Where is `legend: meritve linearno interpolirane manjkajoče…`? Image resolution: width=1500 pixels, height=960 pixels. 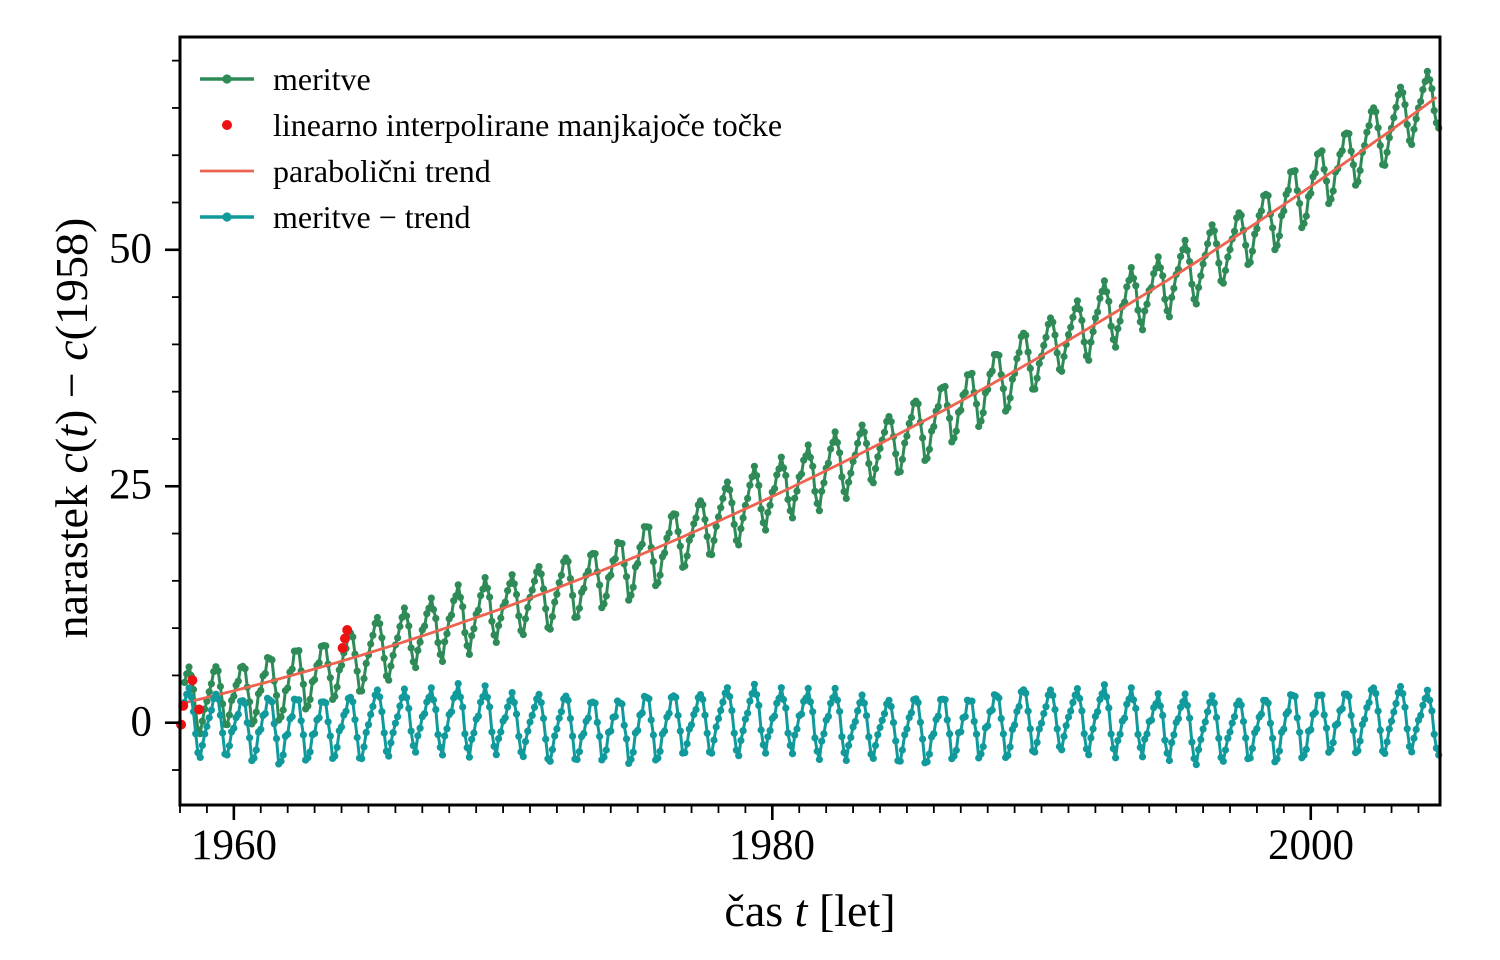
legend: meritve linearno interpolirane manjkajoče… is located at coordinates (490, 148).